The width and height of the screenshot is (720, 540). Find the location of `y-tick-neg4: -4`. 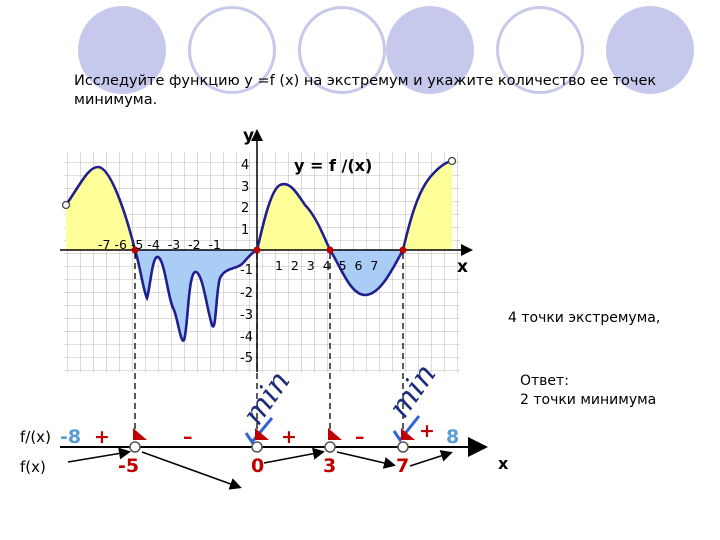

y-tick-neg4: -4 is located at coordinates (246, 337).